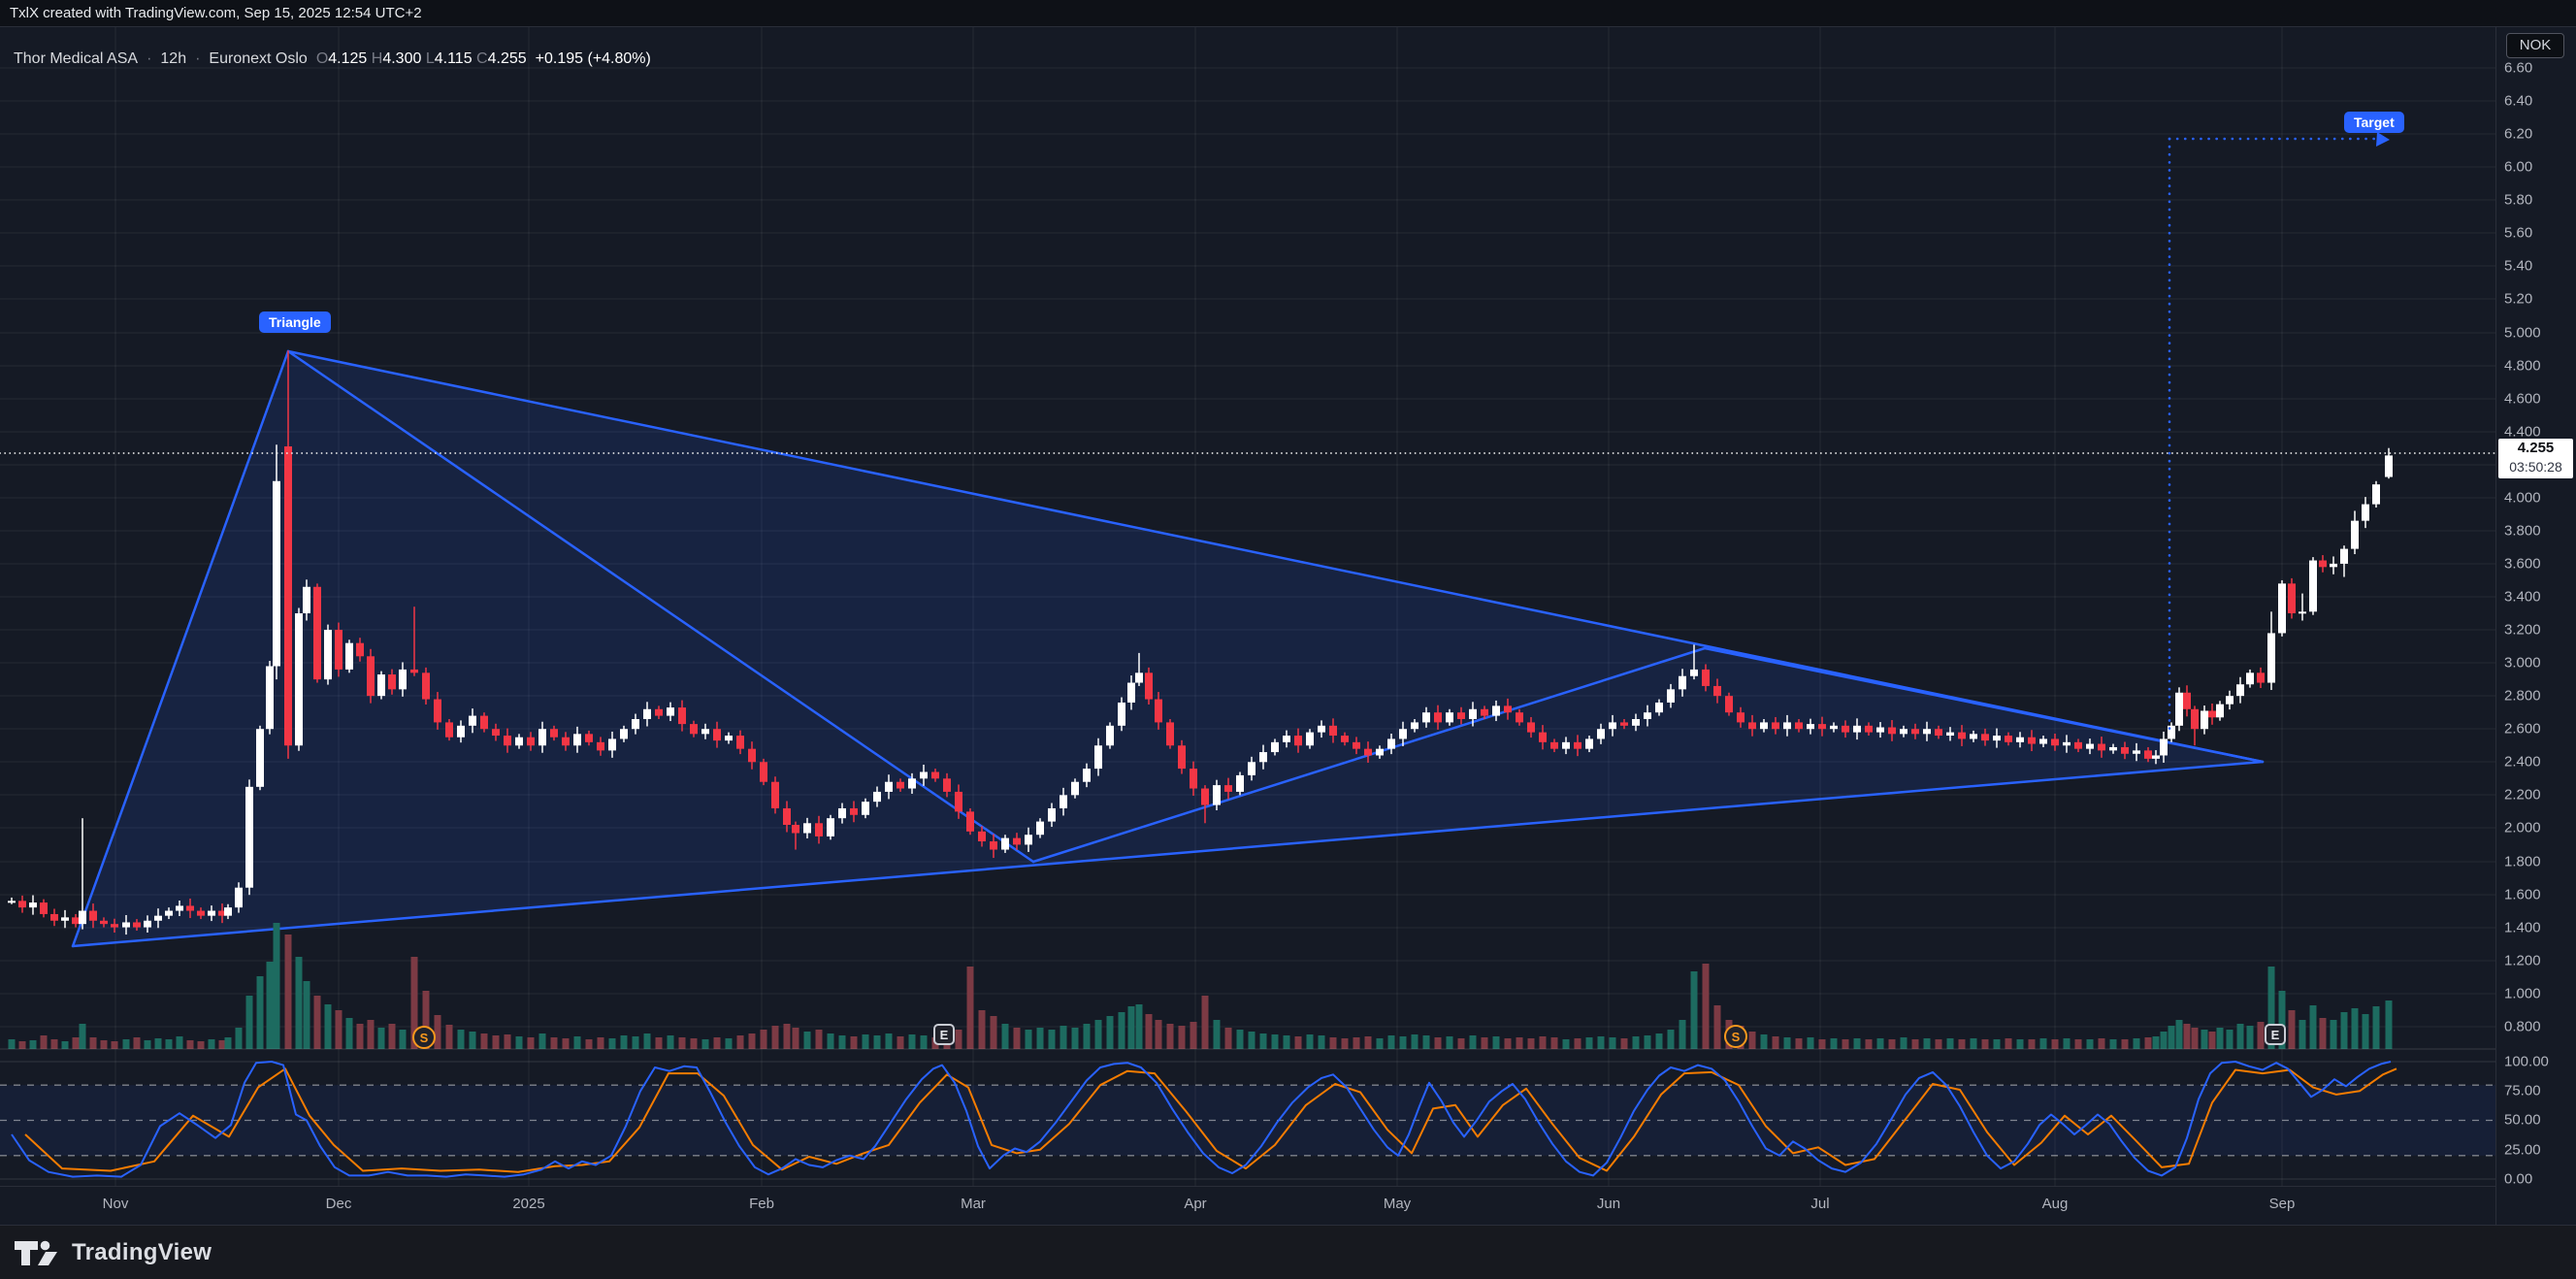  I want to click on oscillator-axis-label: 50.00, so click(2522, 1120).